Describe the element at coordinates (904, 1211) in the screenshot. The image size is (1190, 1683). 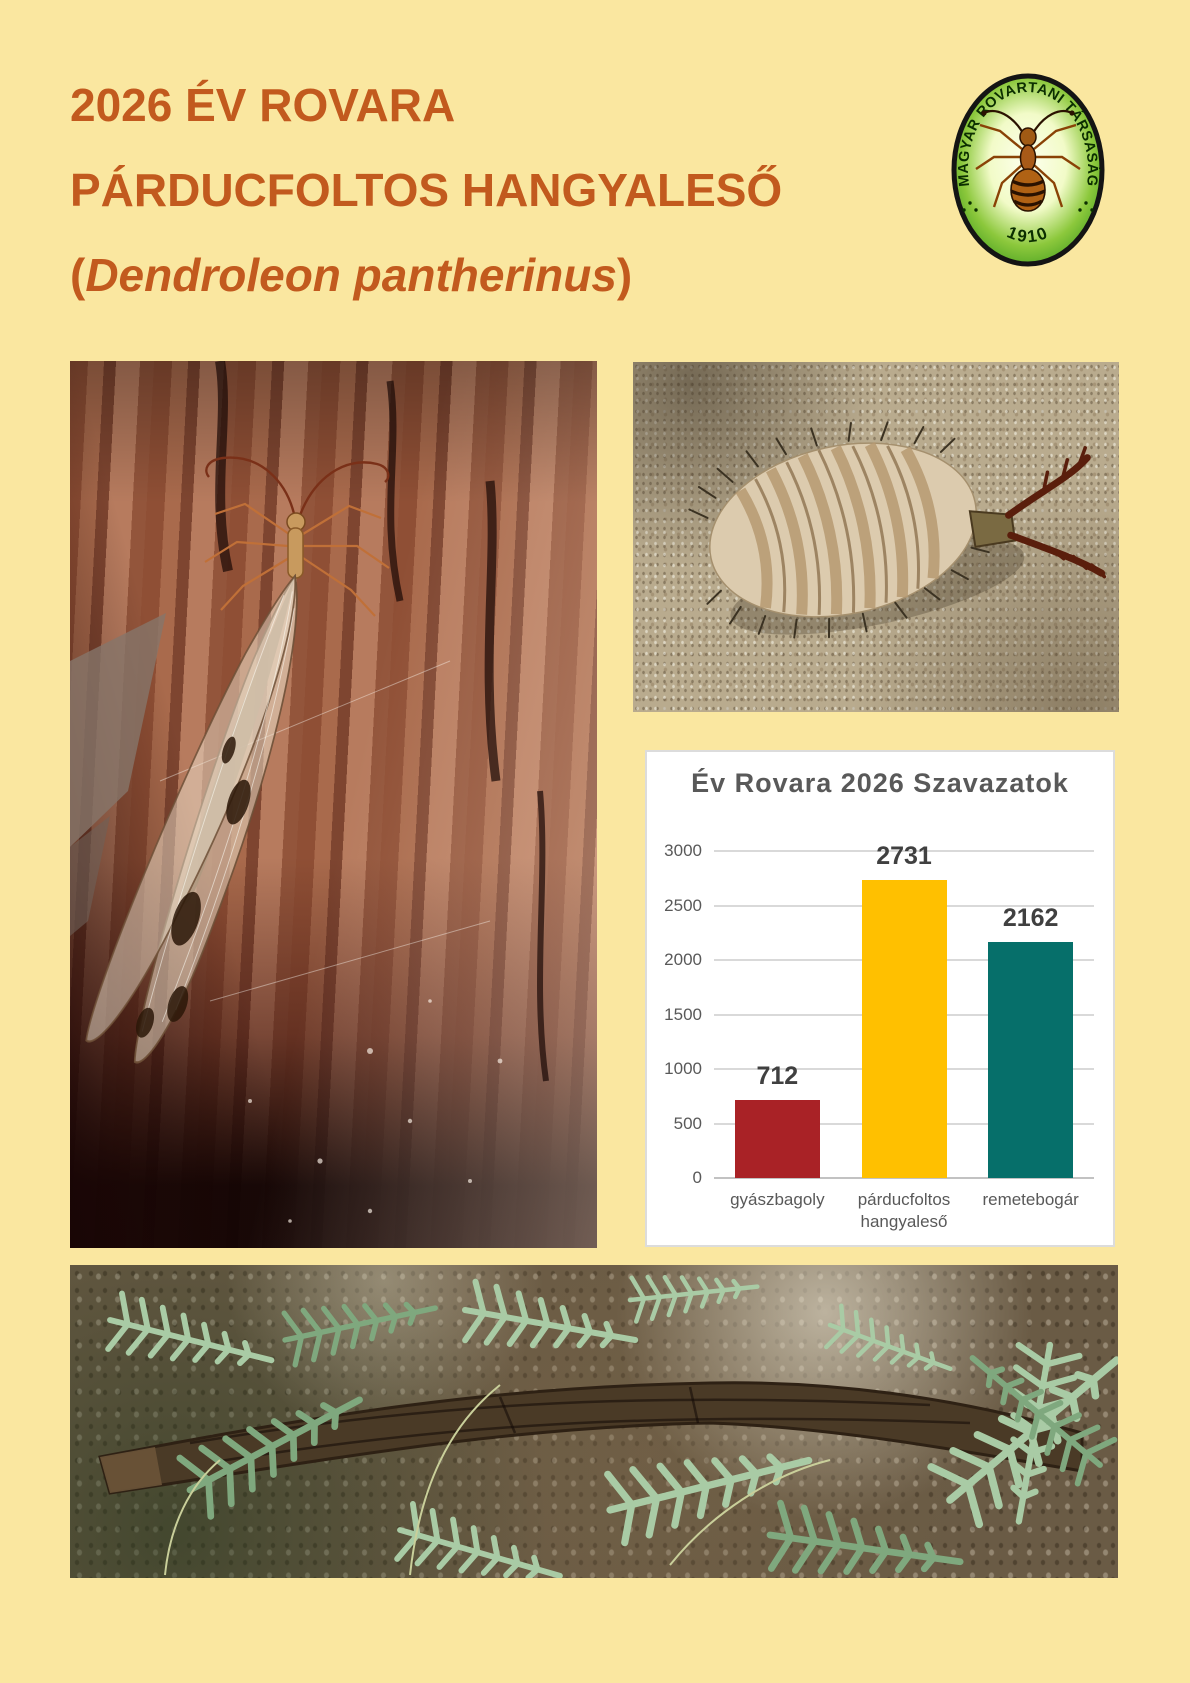
I see `category-label: párducfoltos hangyaleső` at that location.